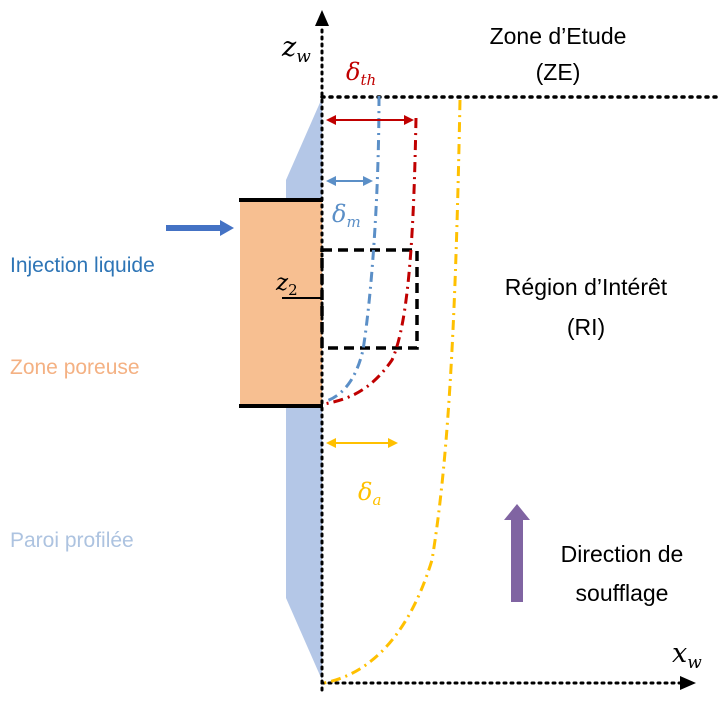 The height and width of the screenshot is (713, 718). What do you see at coordinates (346, 215) in the screenshot?
I see `delta-m-label: δm` at bounding box center [346, 215].